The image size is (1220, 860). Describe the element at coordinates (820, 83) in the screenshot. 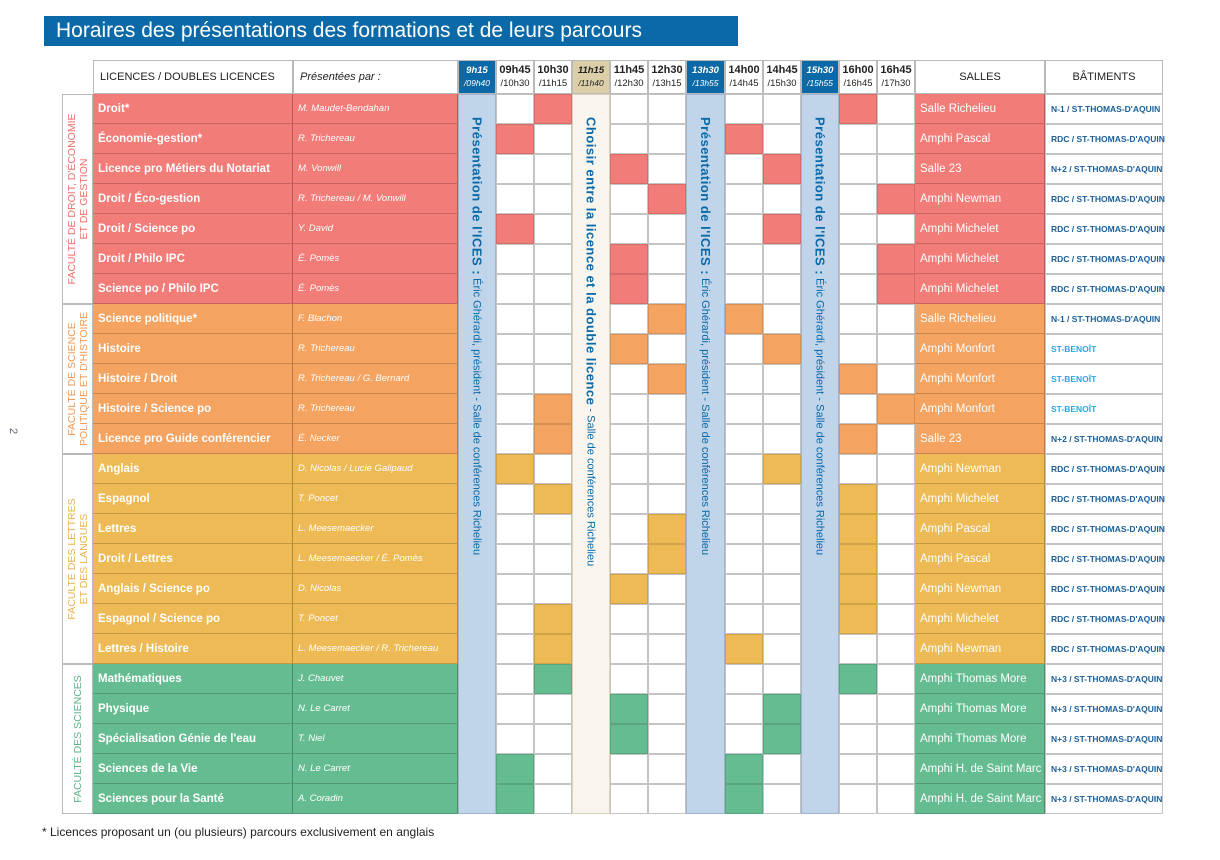

I see `timeslot-end: /15h55` at that location.